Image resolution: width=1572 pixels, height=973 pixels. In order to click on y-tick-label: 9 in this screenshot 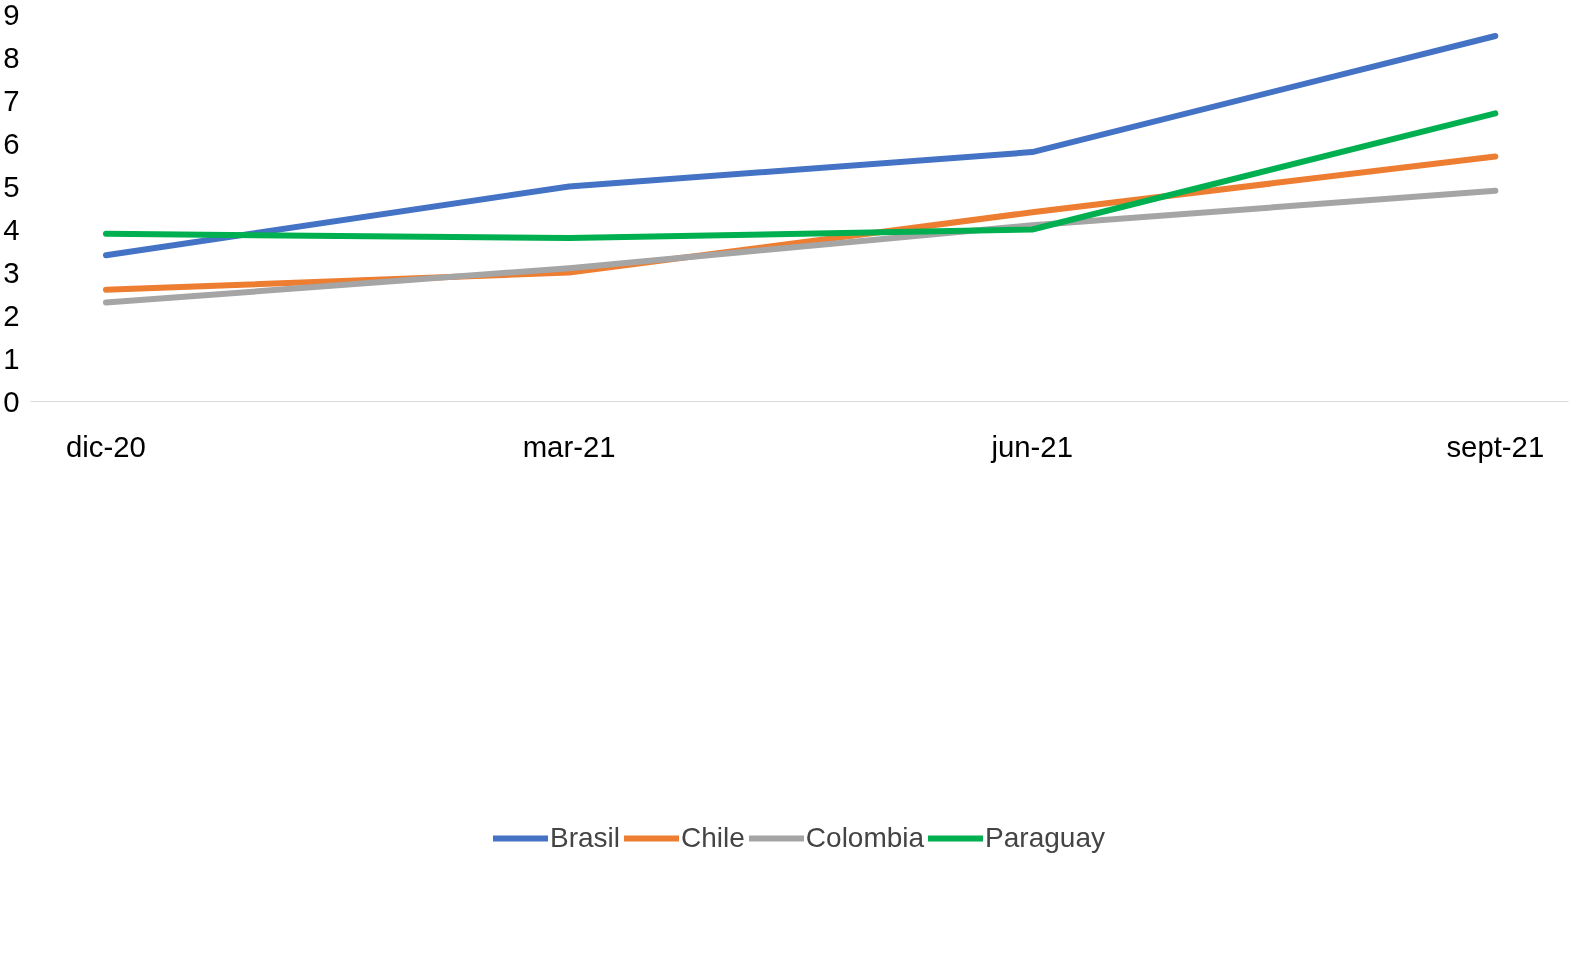, I will do `click(11, 15)`.